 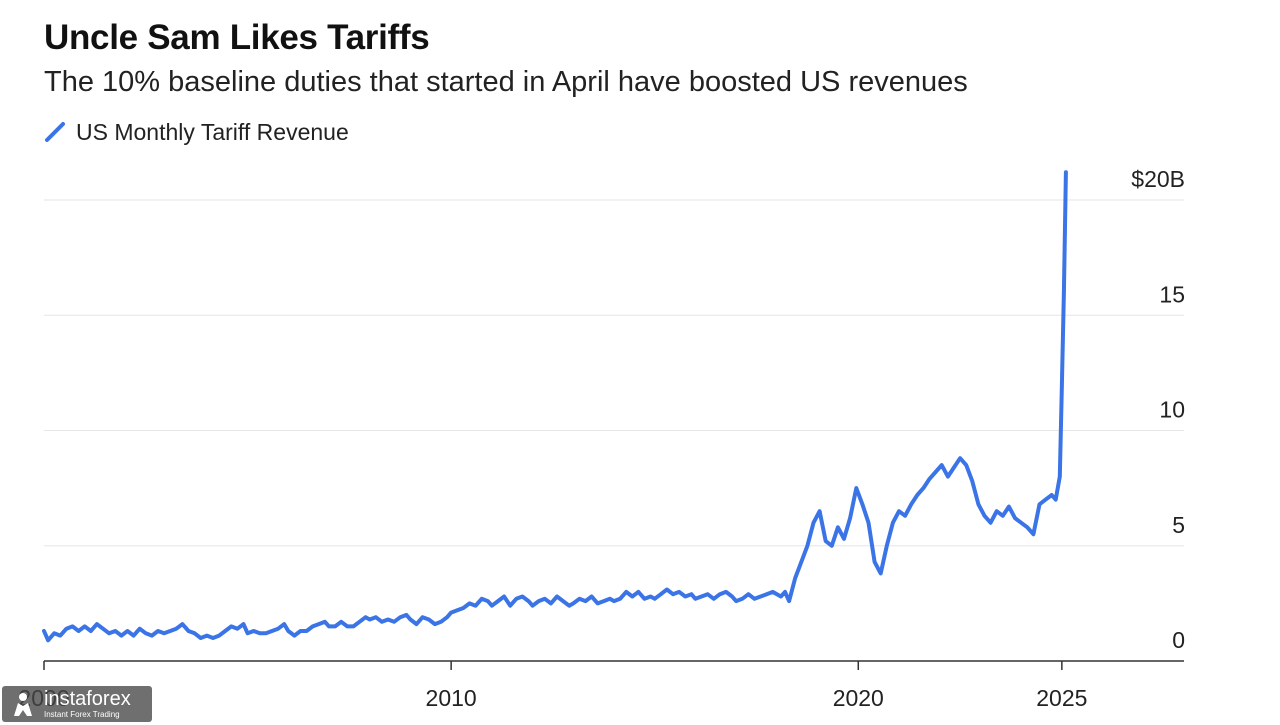 I want to click on instaforex-logo-icon, so click(x=23, y=704).